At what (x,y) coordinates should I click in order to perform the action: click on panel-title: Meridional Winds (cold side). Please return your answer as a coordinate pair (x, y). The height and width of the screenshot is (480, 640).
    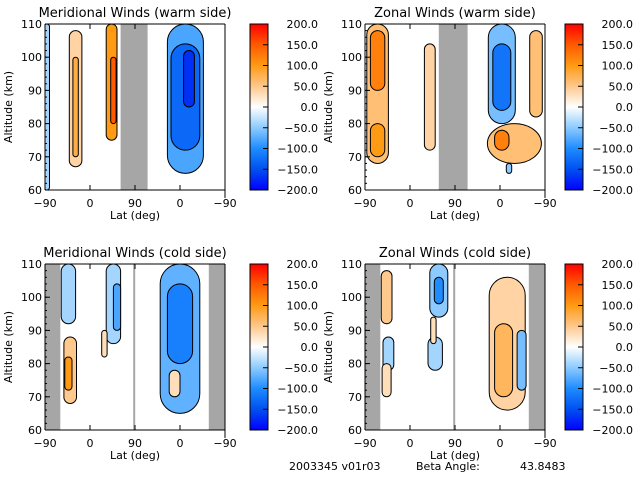
    Looking at the image, I should click on (134, 253).